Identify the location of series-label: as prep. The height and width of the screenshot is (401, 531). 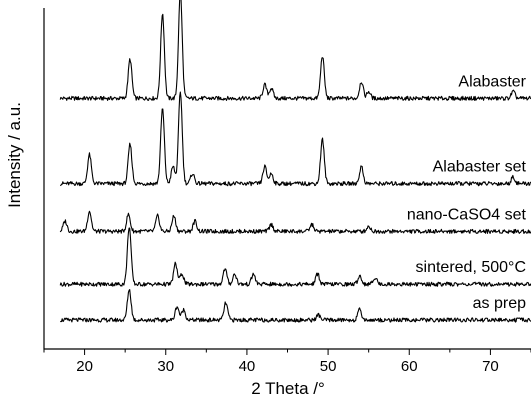
(499, 303).